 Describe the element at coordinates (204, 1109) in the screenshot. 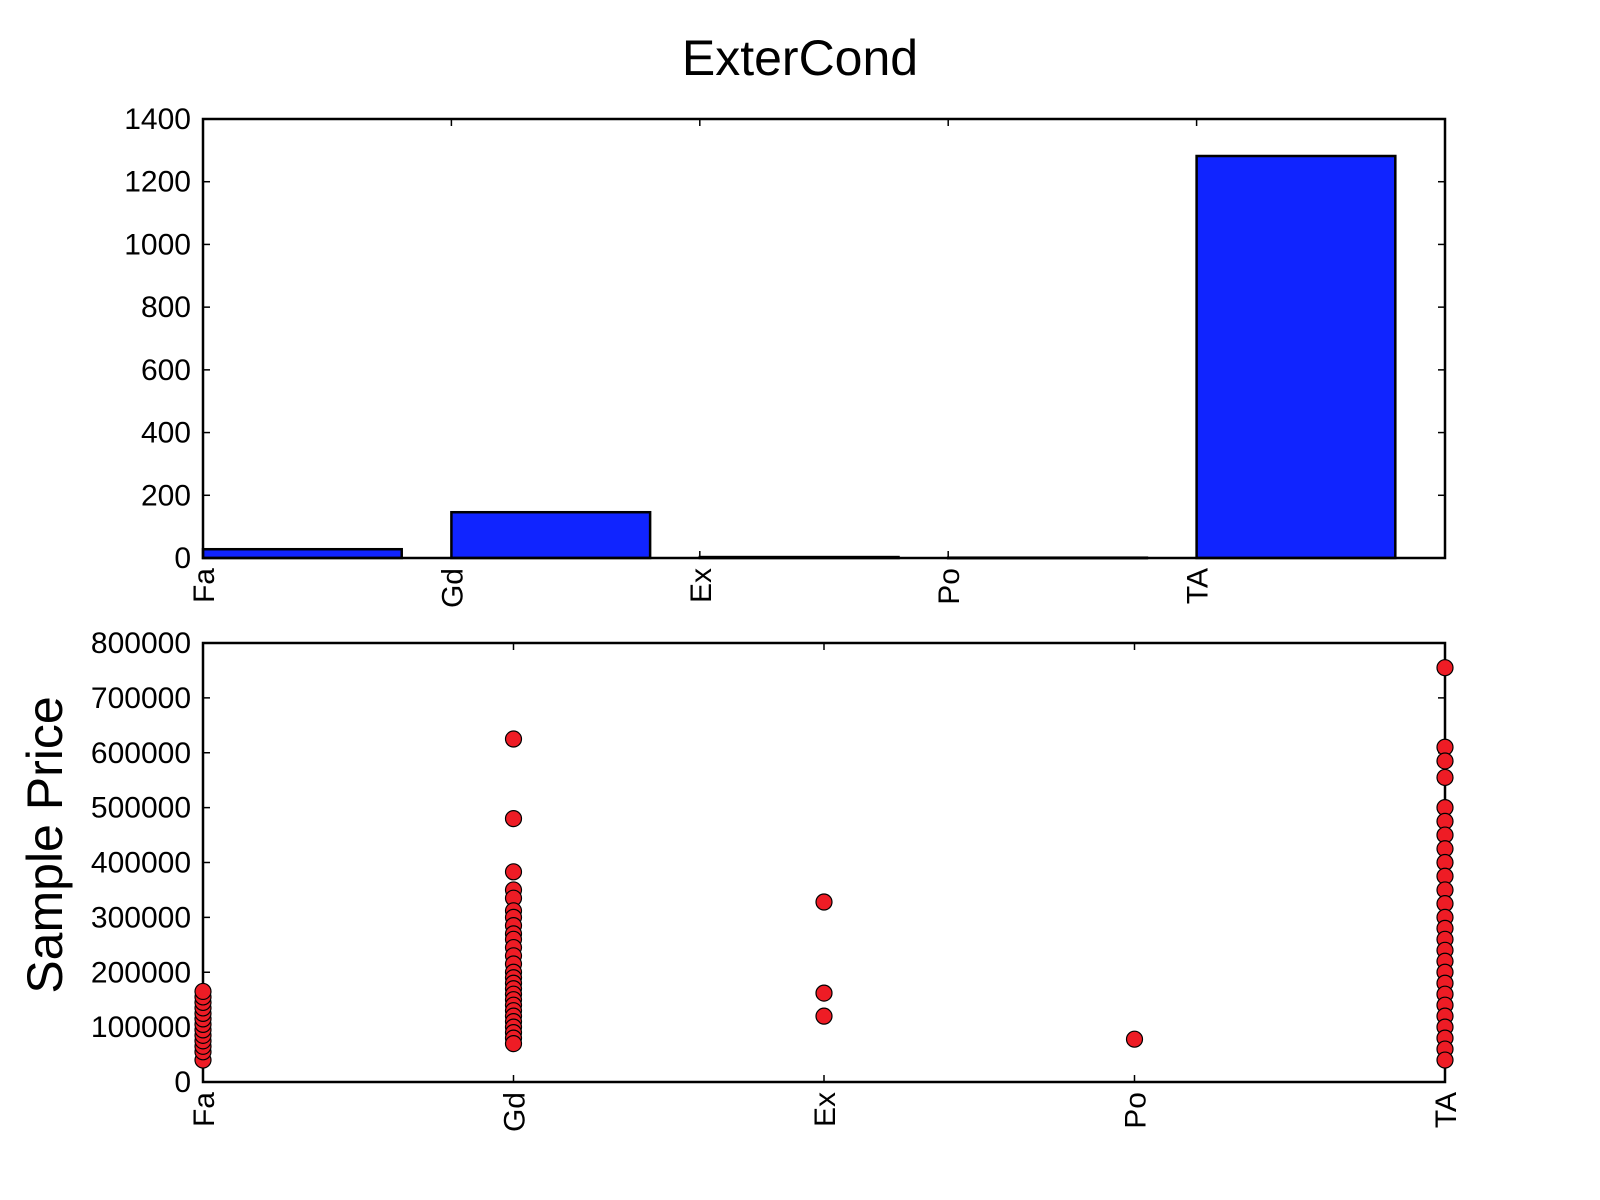

I see `scatter-xtick-label: Fa` at that location.